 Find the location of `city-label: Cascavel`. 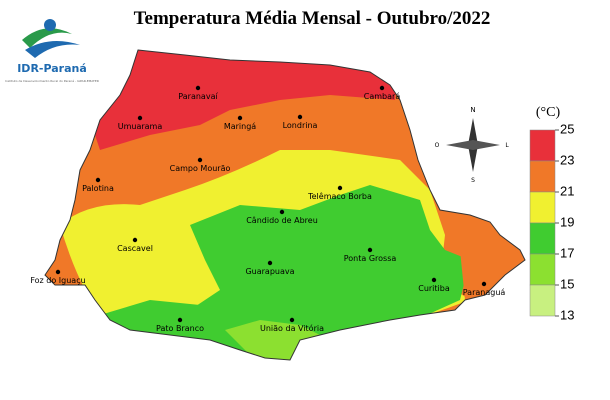

city-label: Cascavel is located at coordinates (135, 248).